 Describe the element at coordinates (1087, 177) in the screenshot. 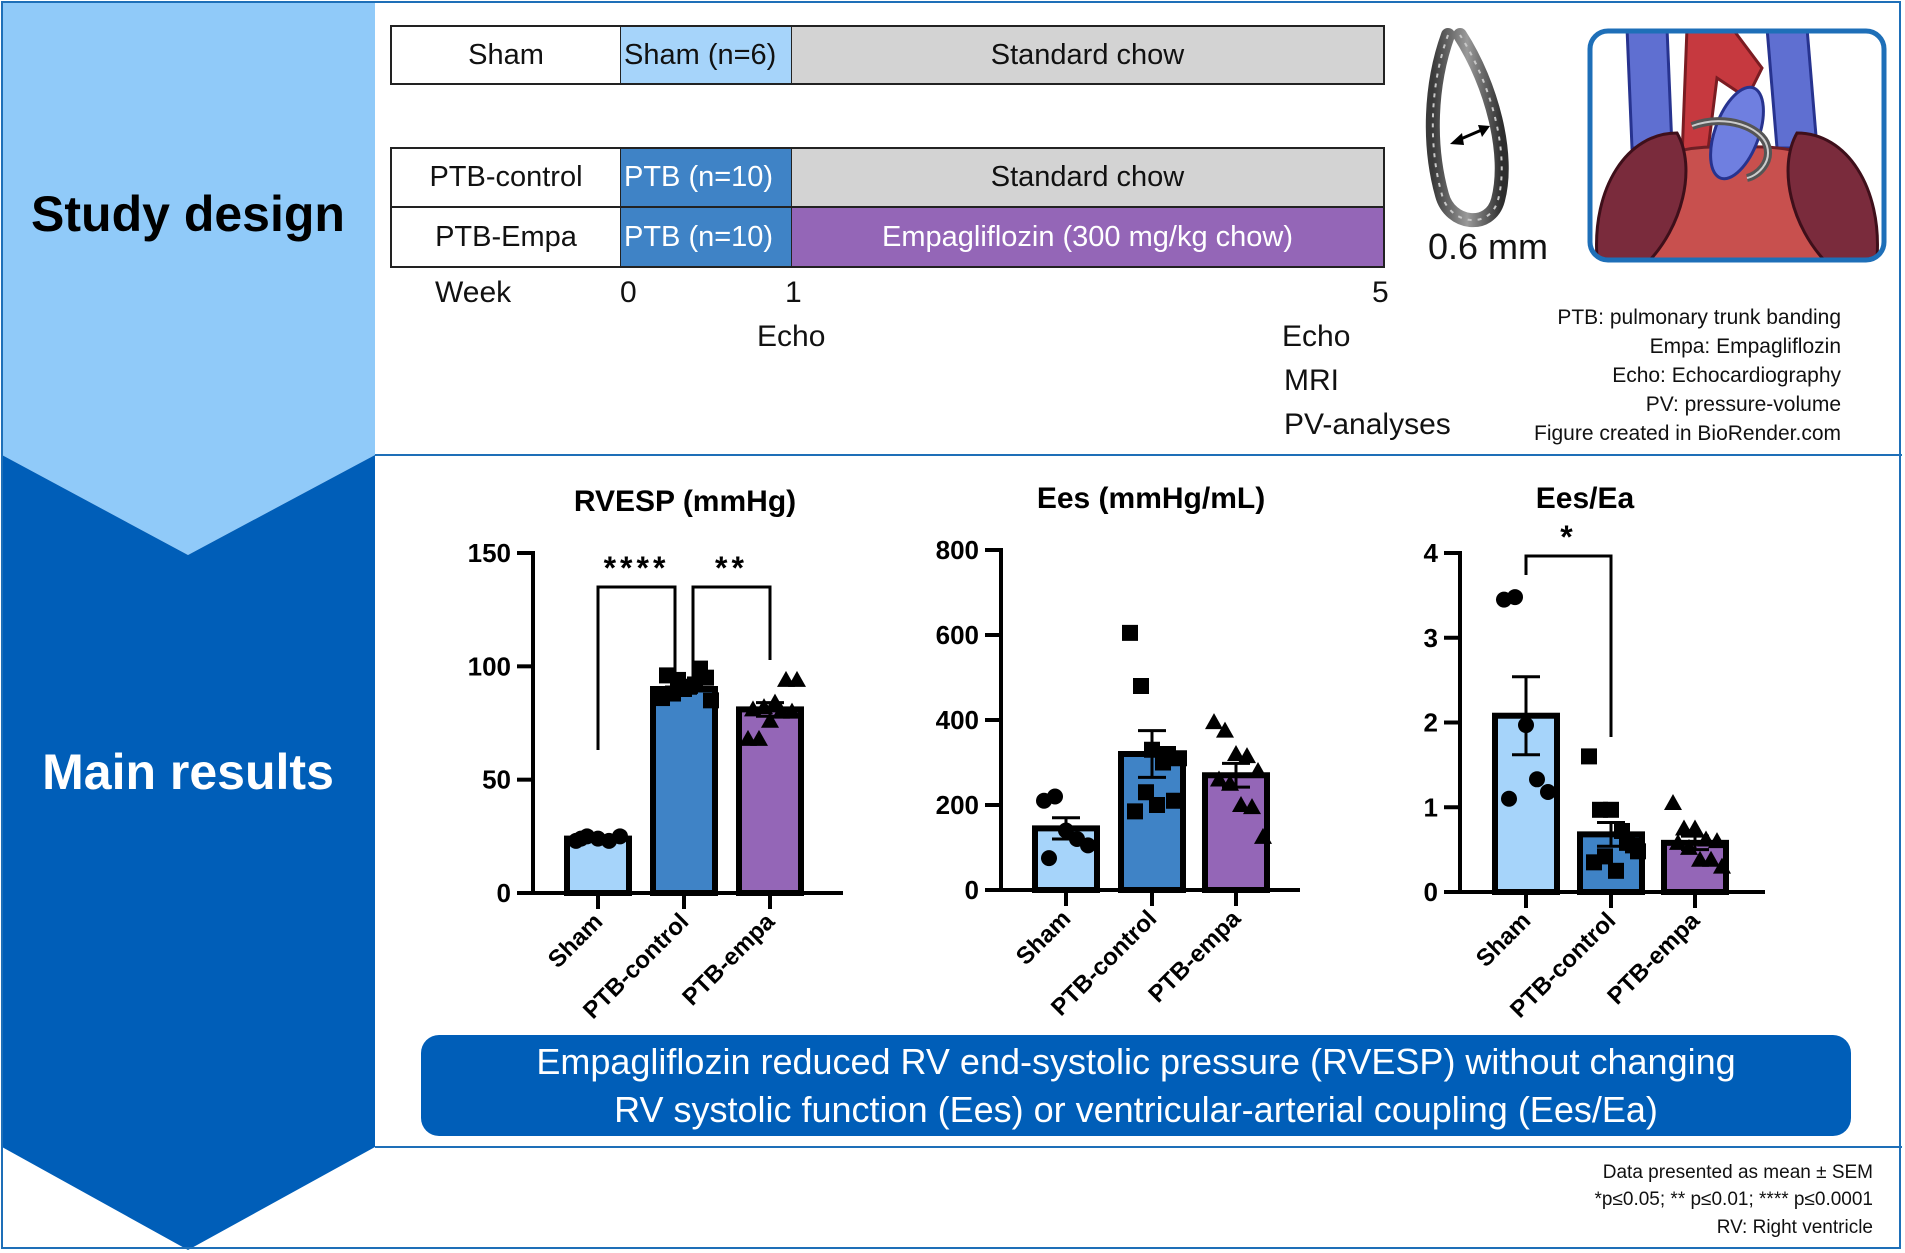

I see `phase-diet: Standard chow` at that location.